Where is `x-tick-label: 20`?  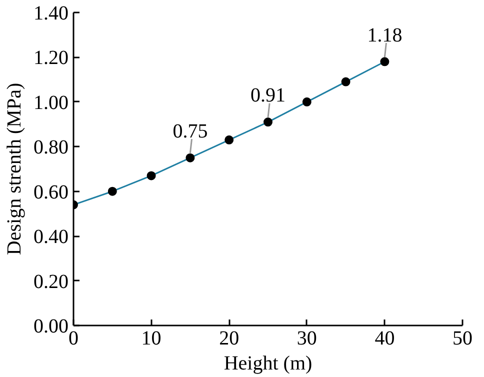
x-tick-label: 20 is located at coordinates (229, 339).